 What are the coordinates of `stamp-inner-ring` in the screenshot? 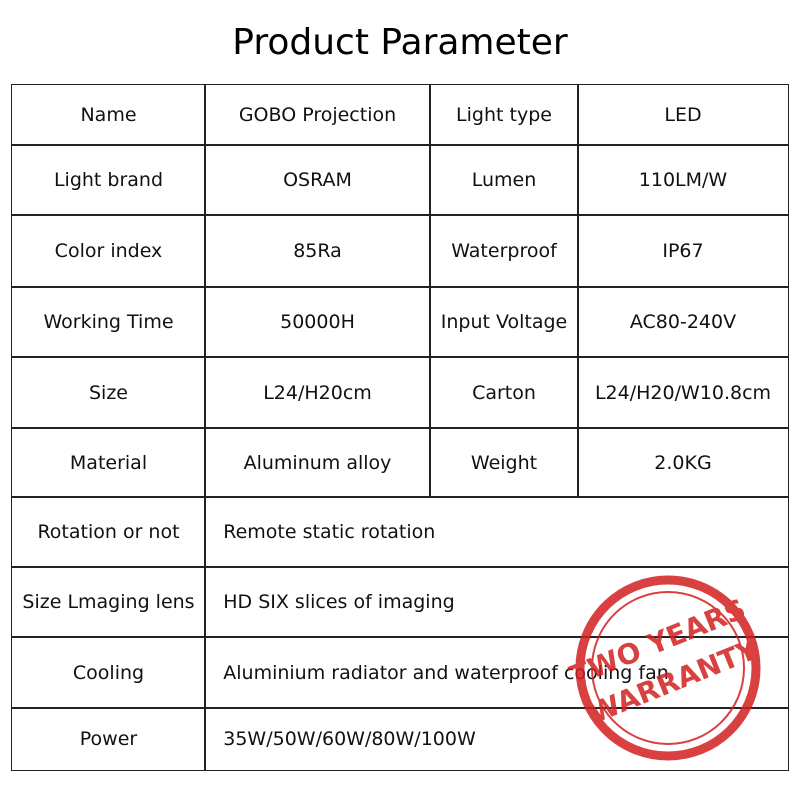 It's located at (668, 668).